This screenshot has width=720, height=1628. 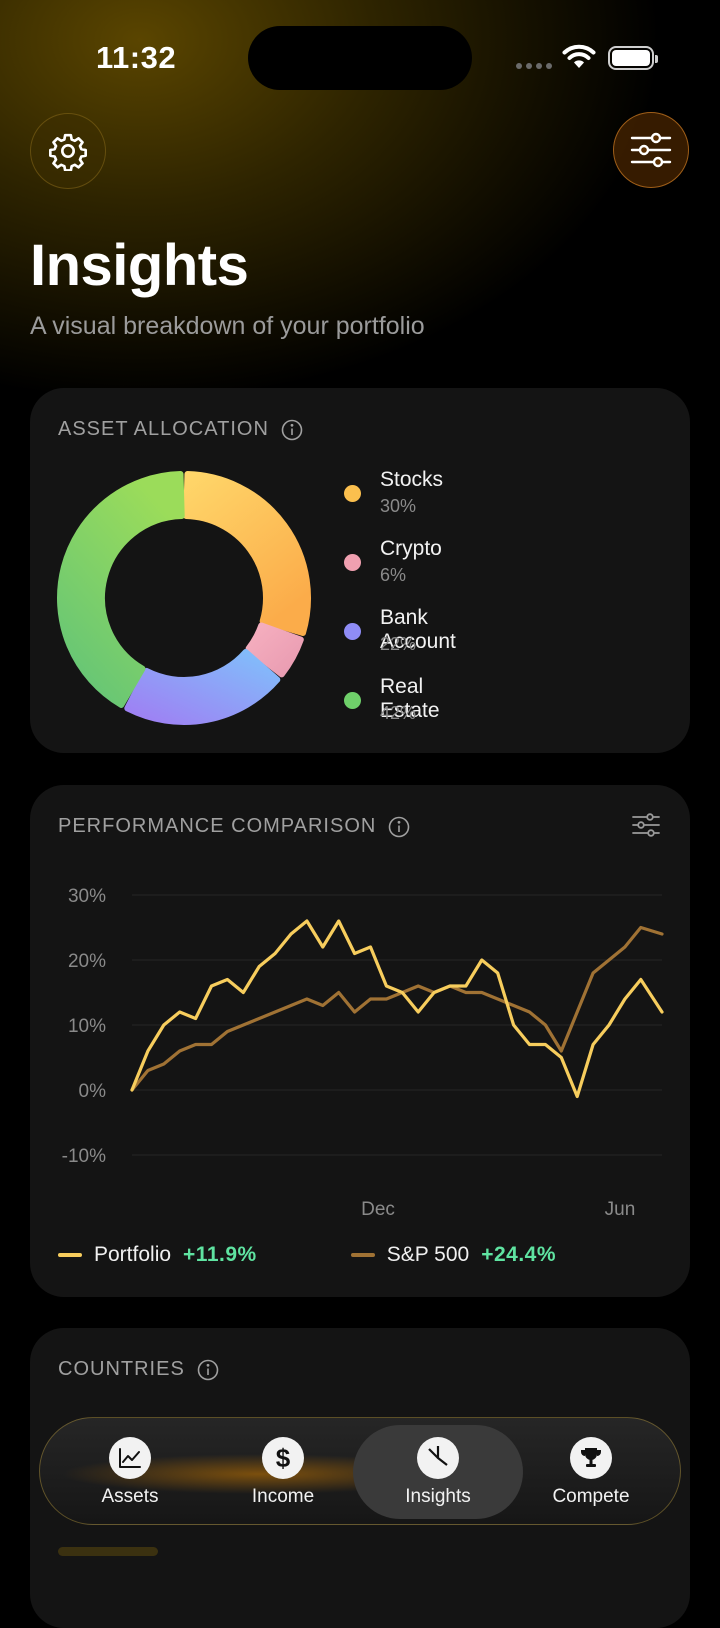 What do you see at coordinates (410, 698) in the screenshot?
I see `legend-label: Real Estate` at bounding box center [410, 698].